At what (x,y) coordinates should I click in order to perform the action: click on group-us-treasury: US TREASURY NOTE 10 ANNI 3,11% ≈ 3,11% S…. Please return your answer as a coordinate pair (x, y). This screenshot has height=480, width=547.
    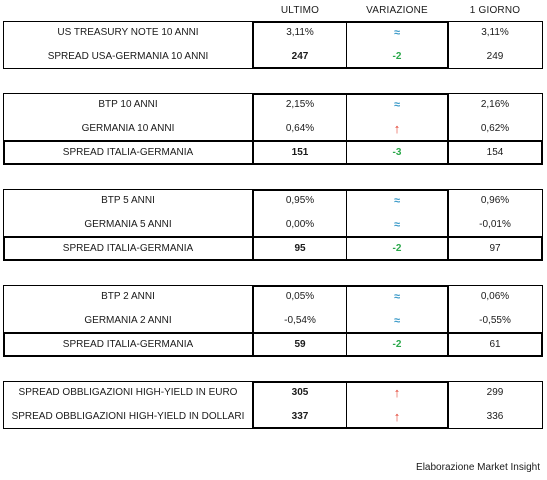
    Looking at the image, I should click on (273, 45).